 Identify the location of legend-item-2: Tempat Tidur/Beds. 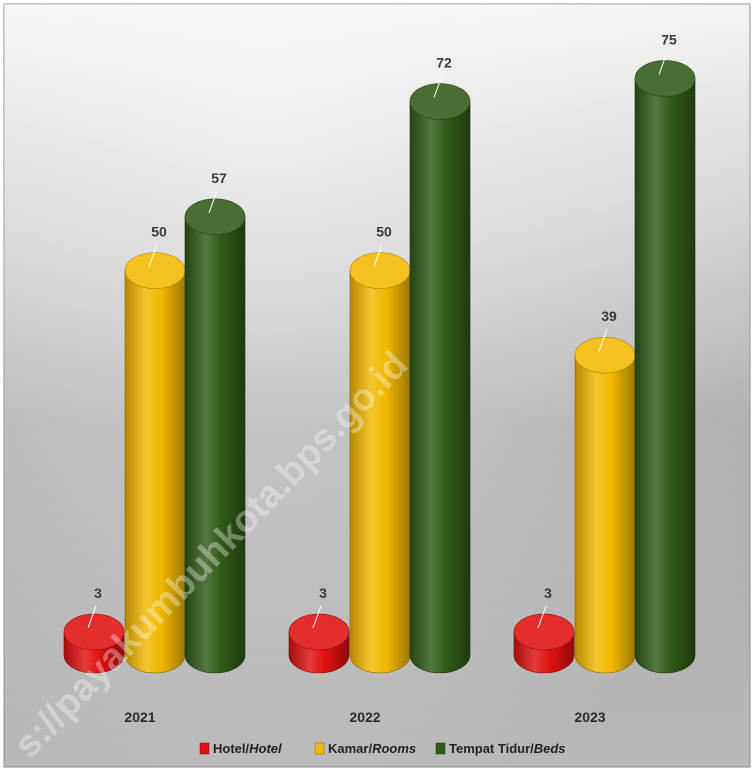
(500, 748).